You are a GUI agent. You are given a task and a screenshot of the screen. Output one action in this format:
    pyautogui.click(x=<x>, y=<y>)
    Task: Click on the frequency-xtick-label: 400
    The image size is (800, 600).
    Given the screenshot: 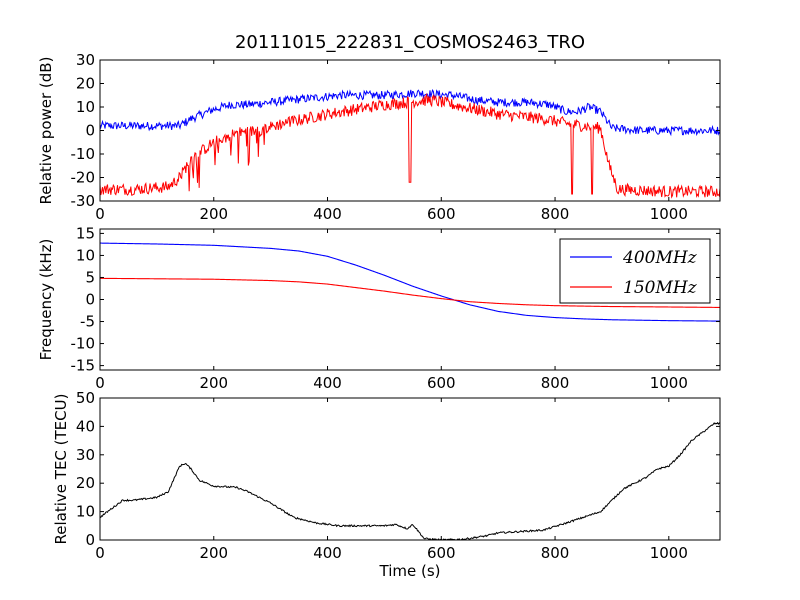 What is the action you would take?
    pyautogui.click(x=327, y=383)
    